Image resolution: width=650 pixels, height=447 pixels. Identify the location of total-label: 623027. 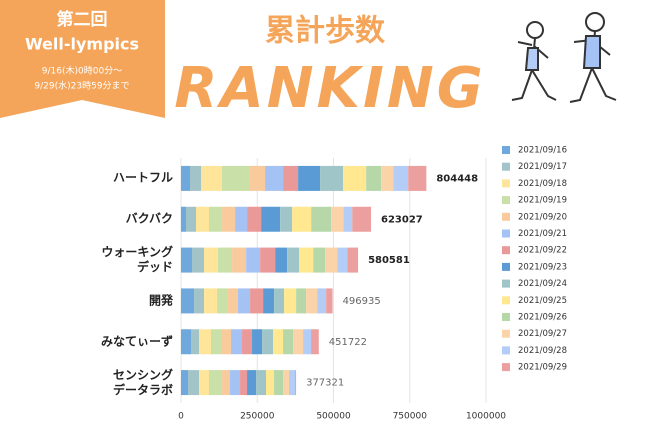
(402, 219).